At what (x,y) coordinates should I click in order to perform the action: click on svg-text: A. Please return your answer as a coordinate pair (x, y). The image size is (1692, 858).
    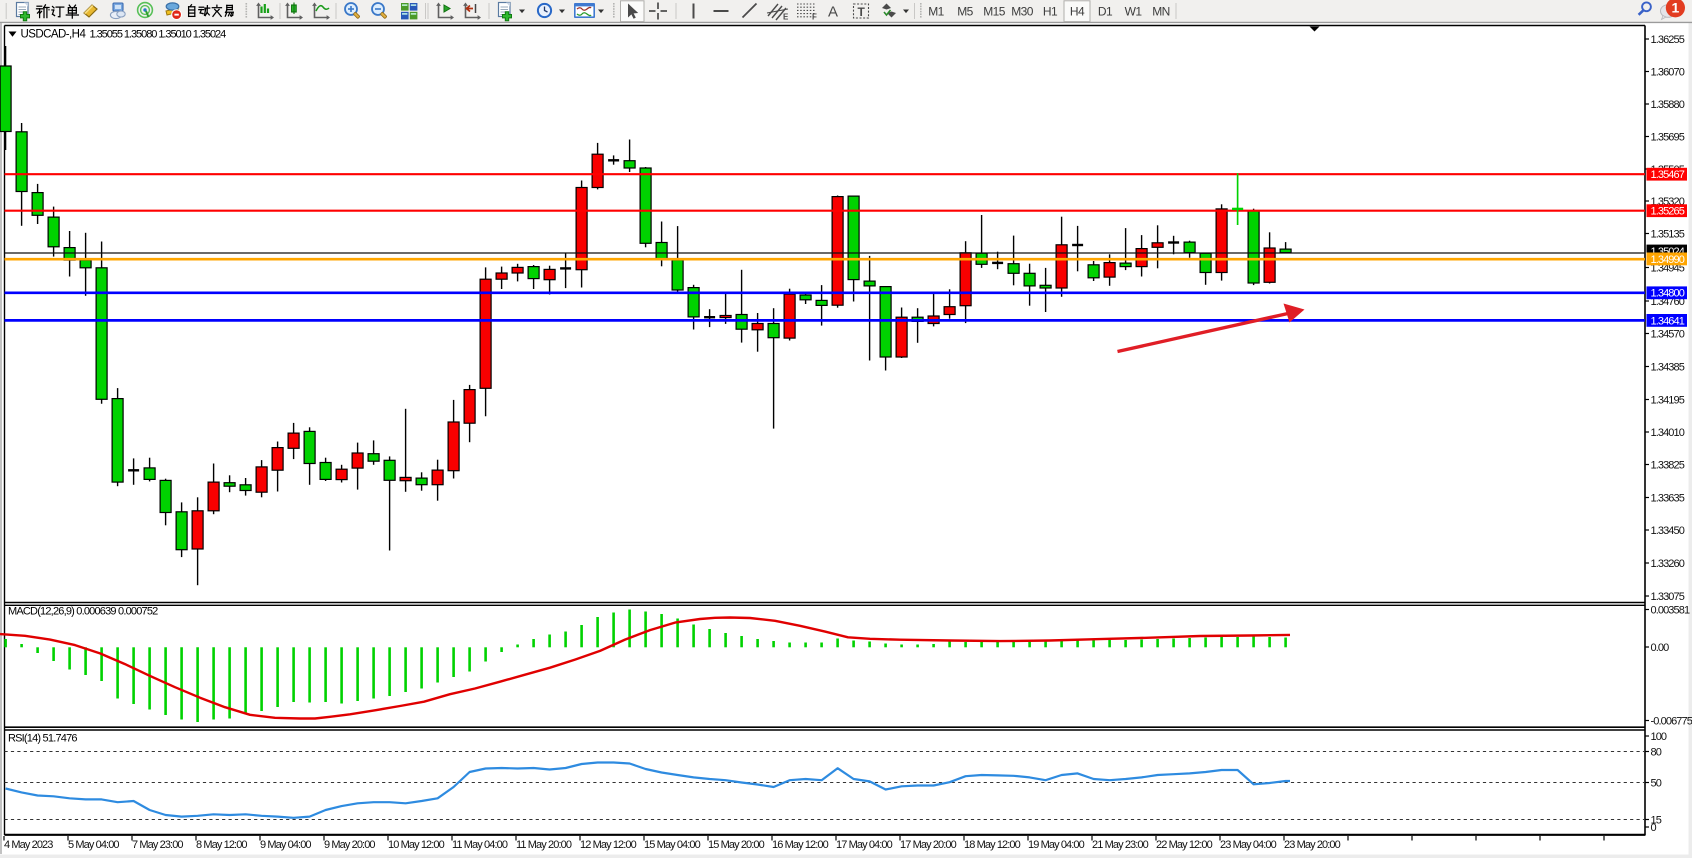
    Looking at the image, I should click on (833, 12).